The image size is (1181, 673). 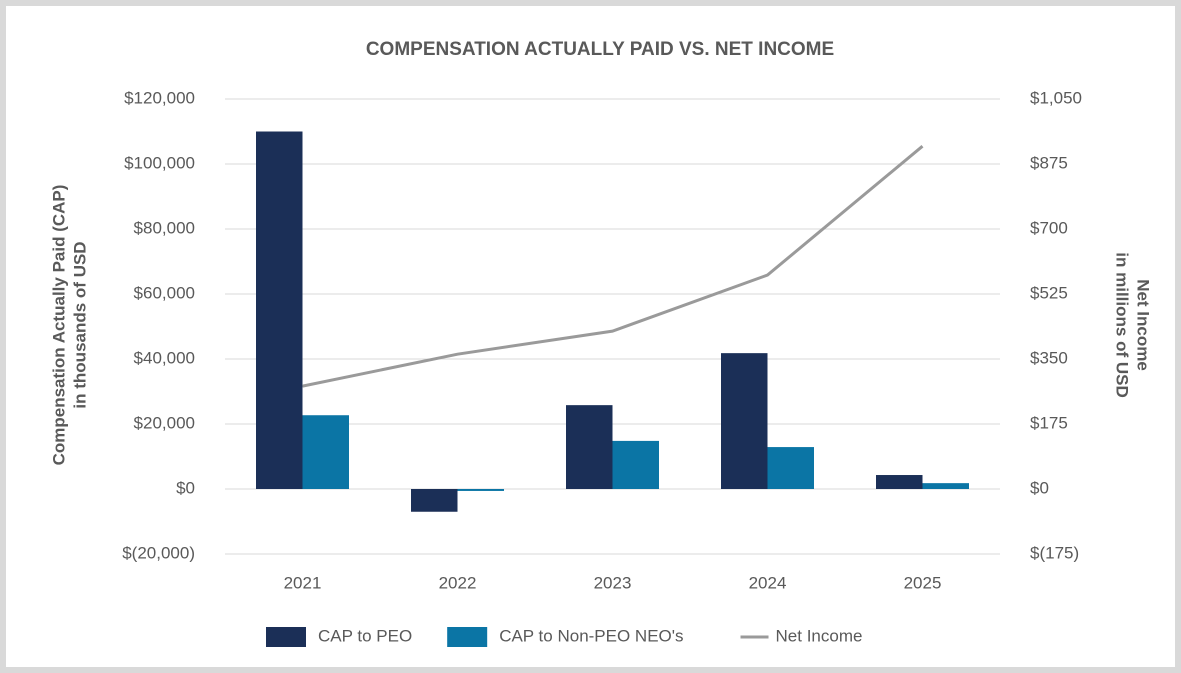 What do you see at coordinates (185, 487) in the screenshot?
I see `y-tick-label: $0` at bounding box center [185, 487].